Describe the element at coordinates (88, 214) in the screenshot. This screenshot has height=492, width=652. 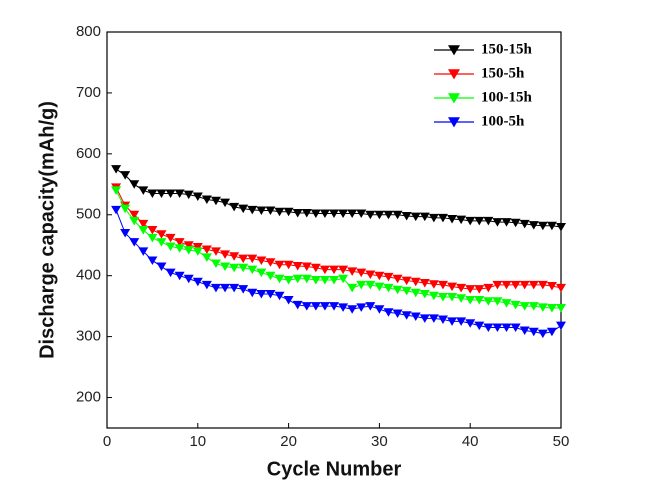
I see `y-tick-label: 500` at that location.